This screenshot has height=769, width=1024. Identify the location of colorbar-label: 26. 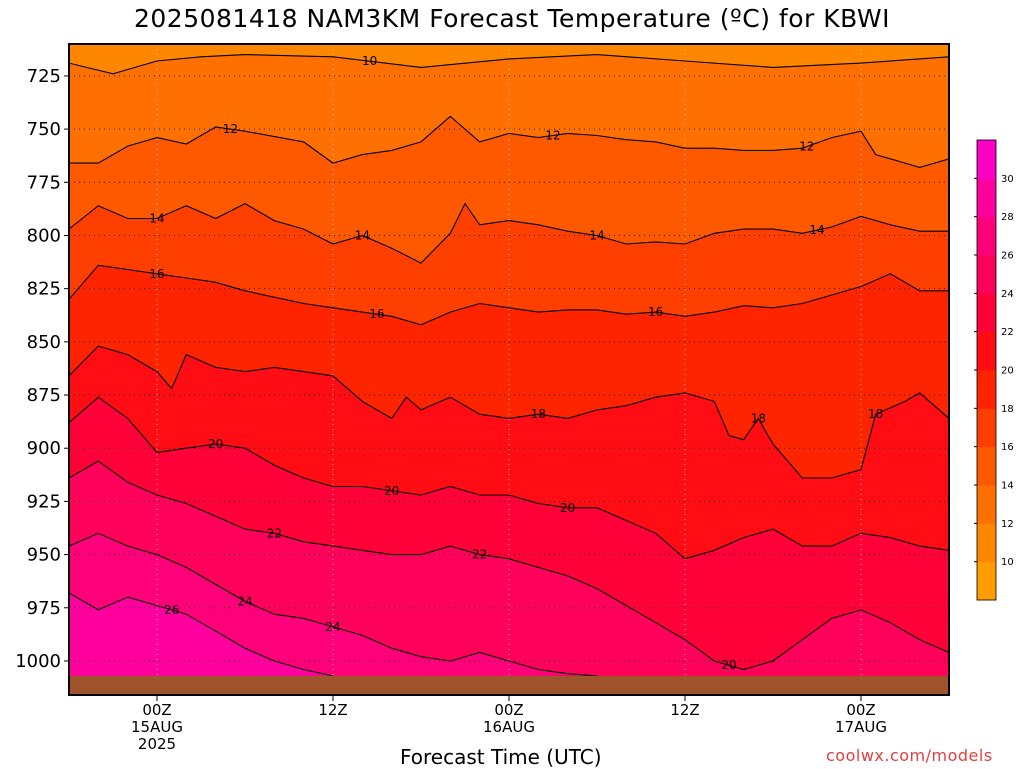
(1007, 256).